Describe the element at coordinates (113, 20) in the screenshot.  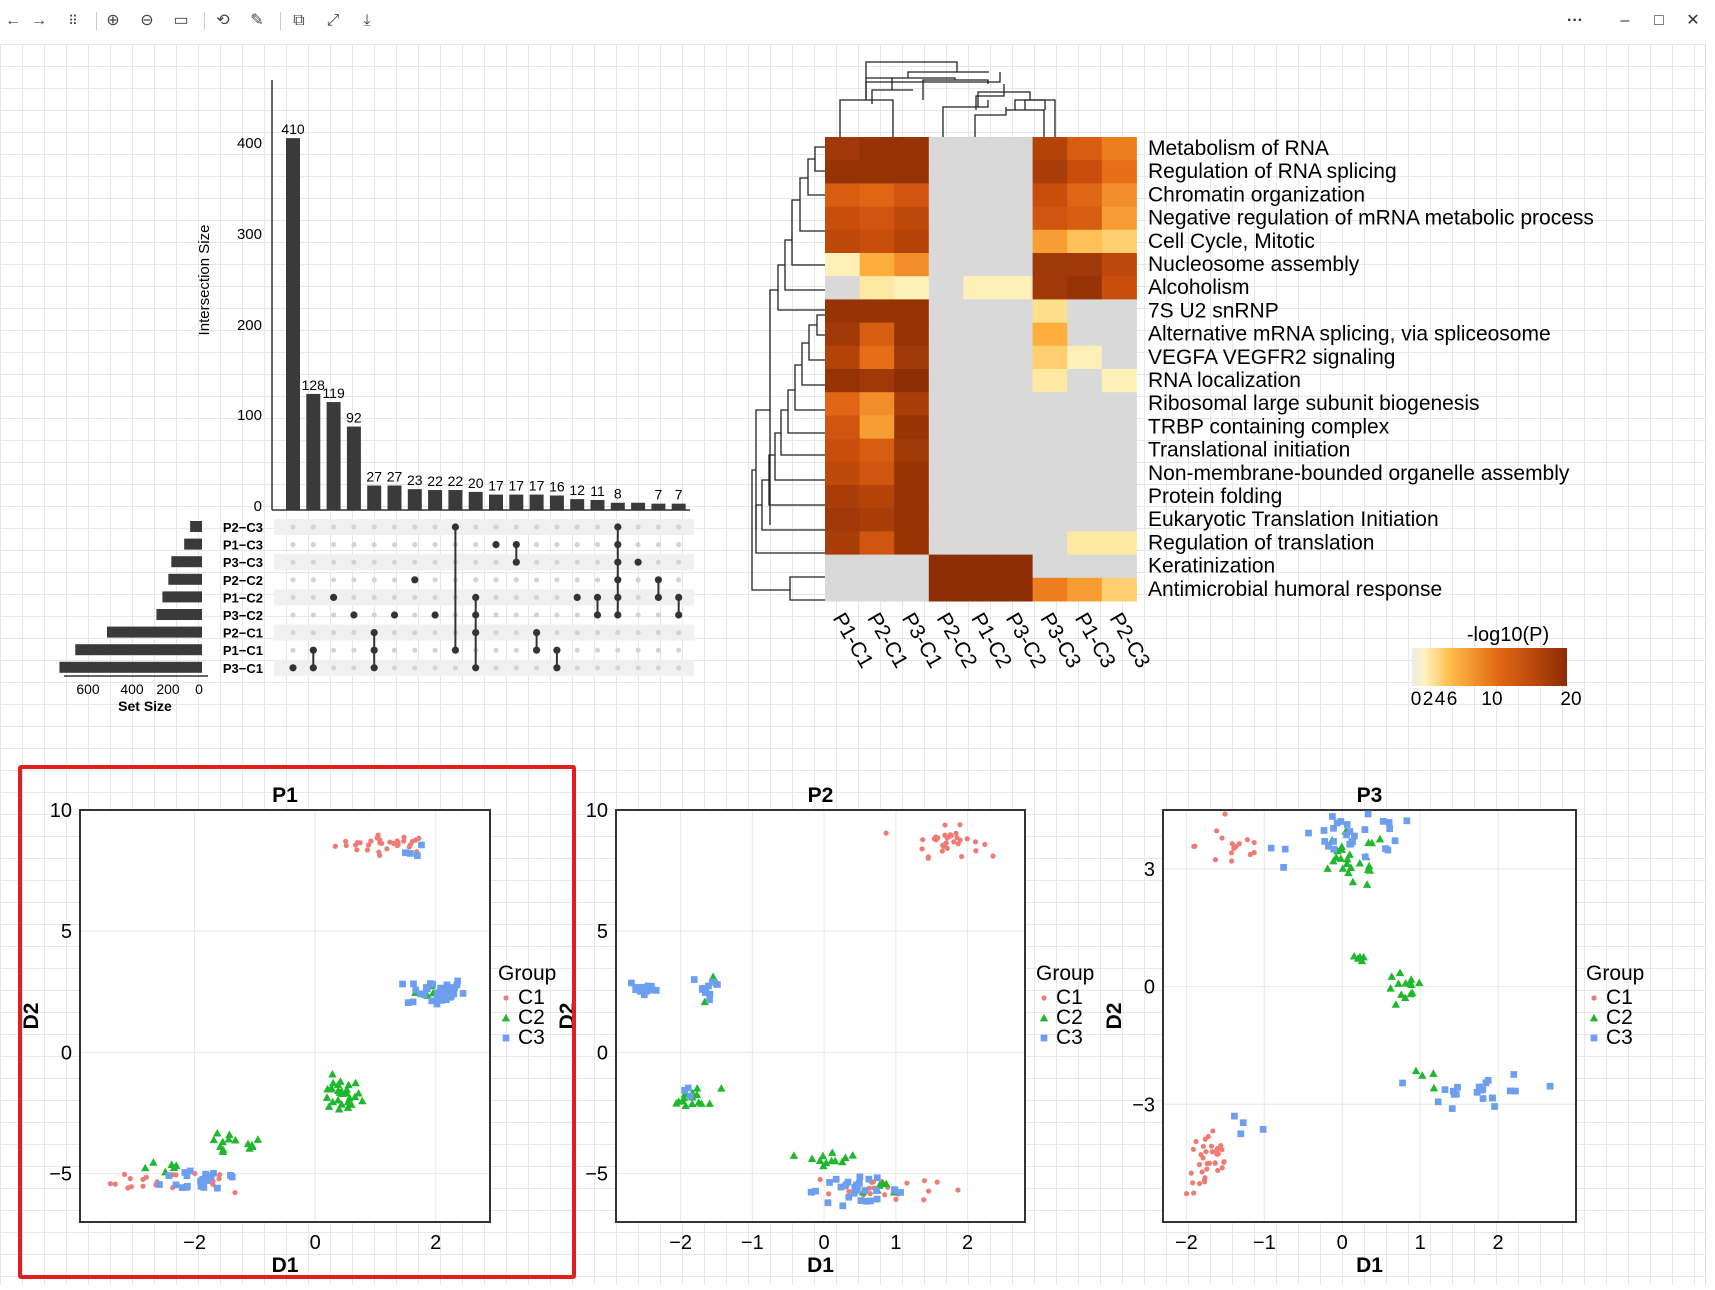
I see `zoom-in-icon: ⊕` at that location.